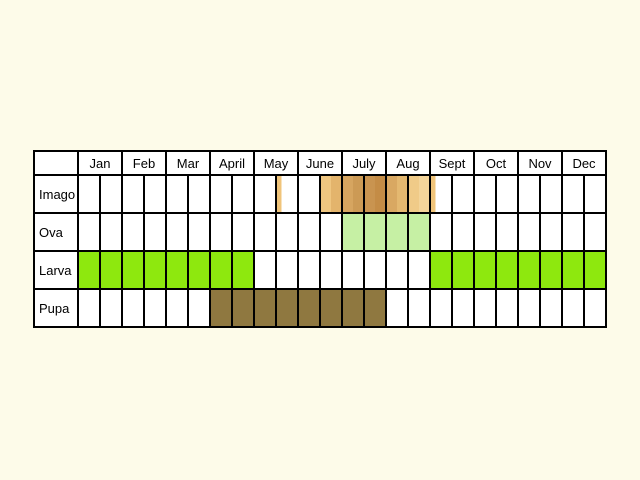 This screenshot has width=640, height=480. I want to click on month-label-sept: Sept, so click(452, 163).